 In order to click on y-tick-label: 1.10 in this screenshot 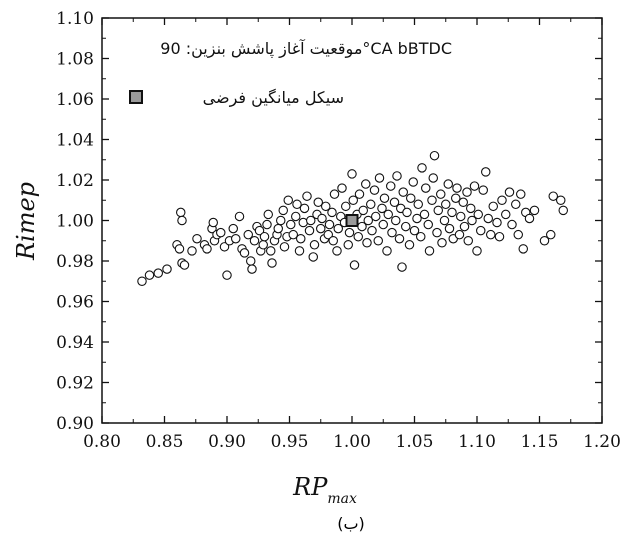, I will do `click(75, 19)`.